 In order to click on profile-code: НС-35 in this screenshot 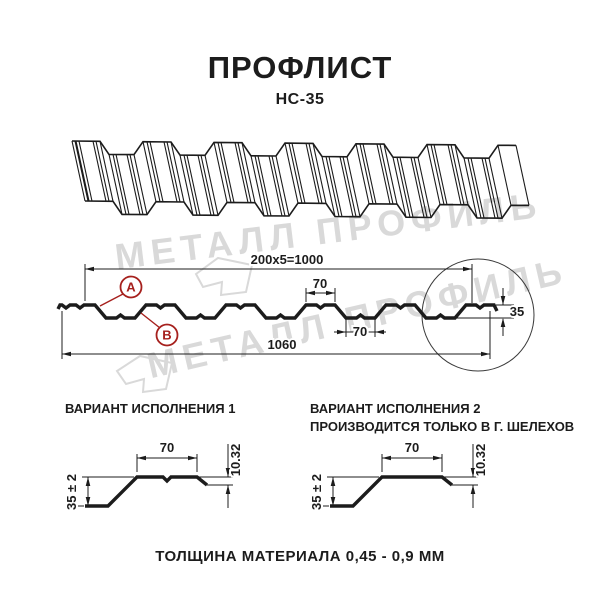, I will do `click(300, 99)`.